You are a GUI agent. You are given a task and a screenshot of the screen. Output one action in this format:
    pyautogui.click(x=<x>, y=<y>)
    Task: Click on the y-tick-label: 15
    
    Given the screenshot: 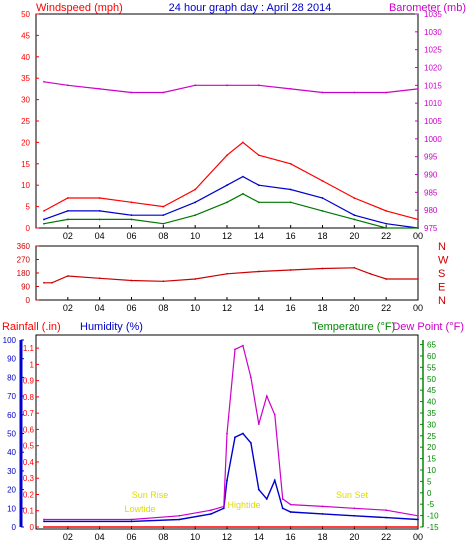 What is the action you would take?
    pyautogui.click(x=25, y=164)
    